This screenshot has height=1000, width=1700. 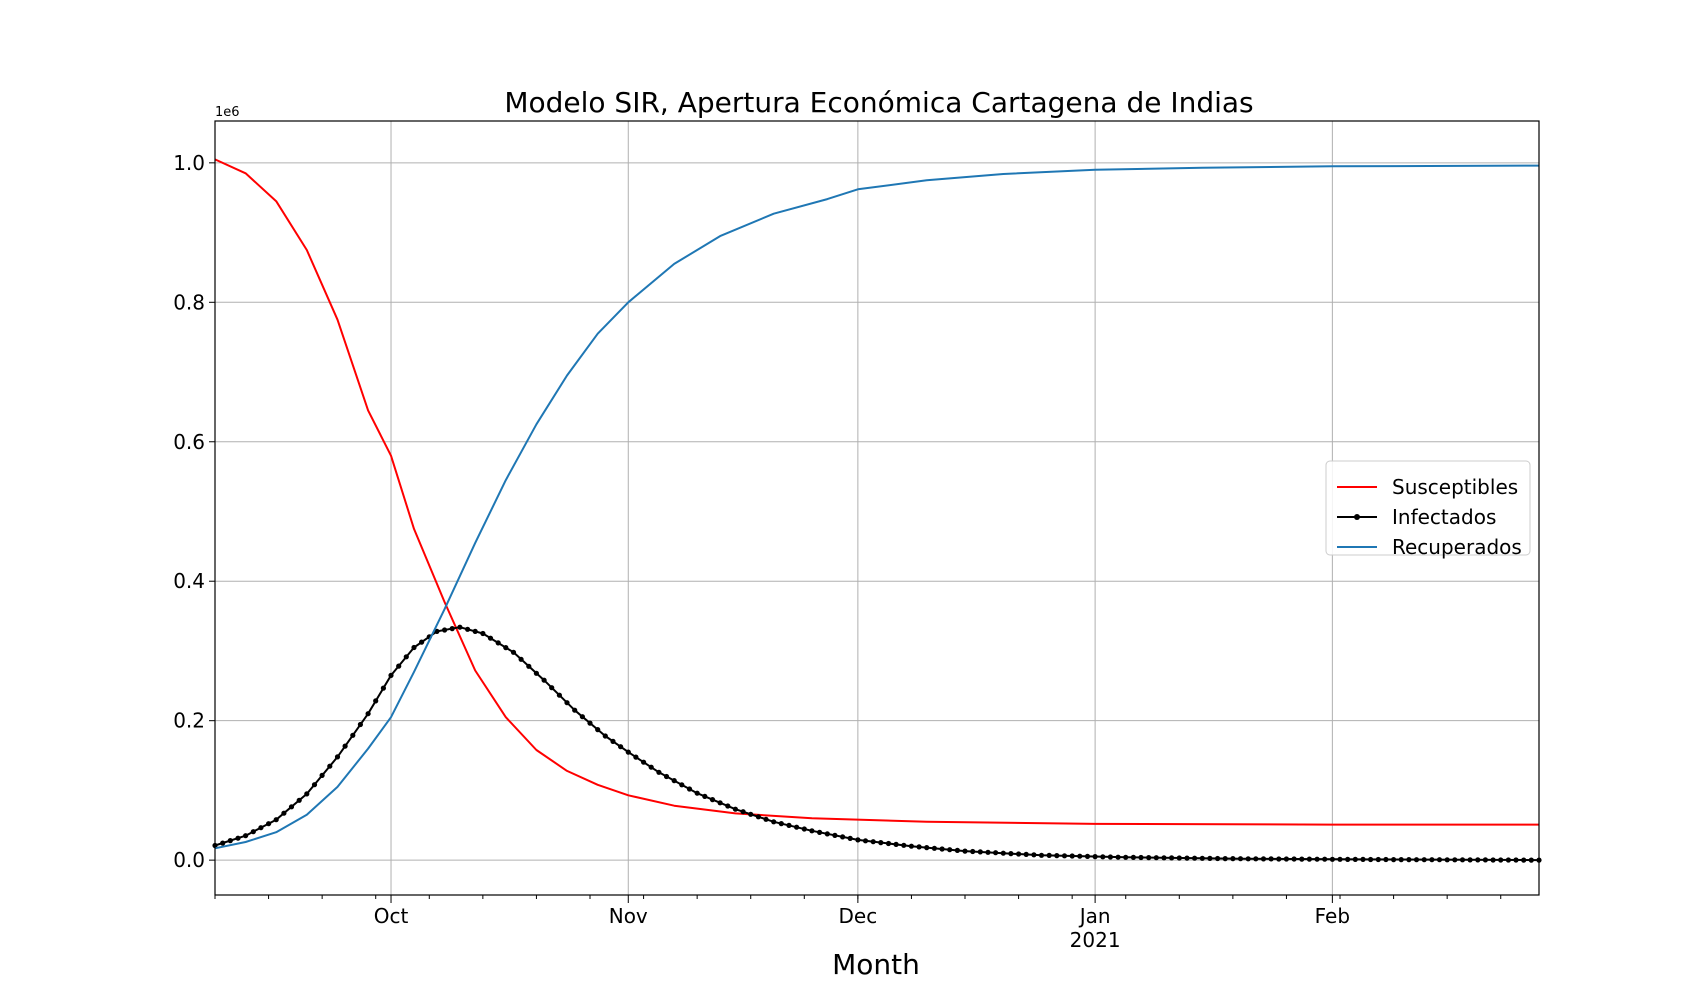 I want to click on legend-frame, so click(x=1428, y=508).